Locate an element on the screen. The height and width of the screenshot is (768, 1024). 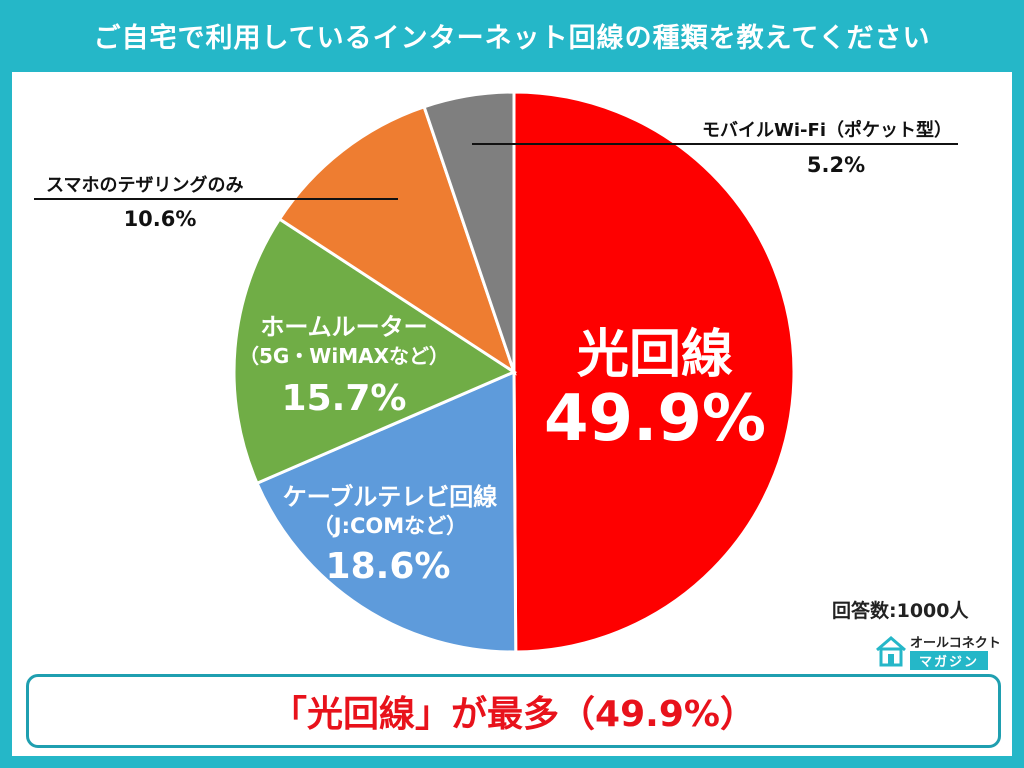
slice-value-fiber: 49.9% is located at coordinates (655, 419).